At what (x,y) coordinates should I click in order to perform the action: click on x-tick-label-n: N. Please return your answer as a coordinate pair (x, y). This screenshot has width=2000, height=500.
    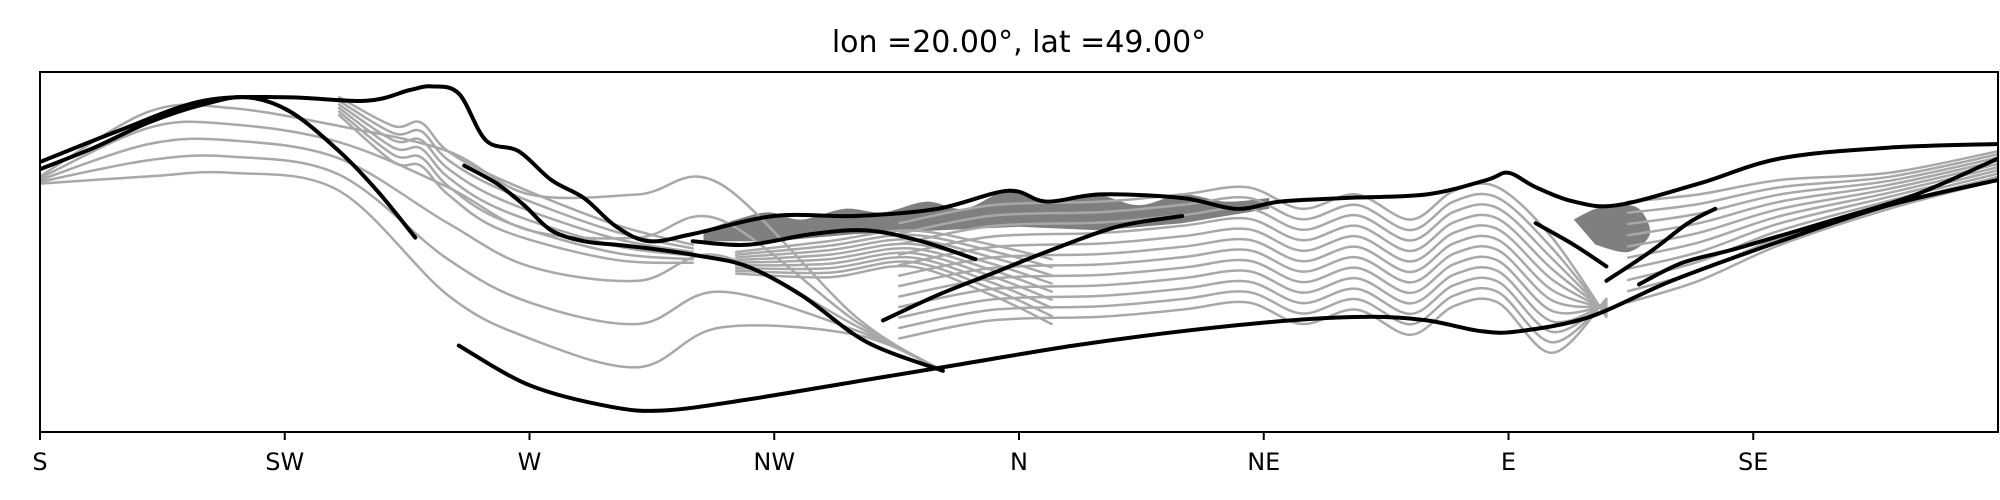
    Looking at the image, I should click on (1019, 462).